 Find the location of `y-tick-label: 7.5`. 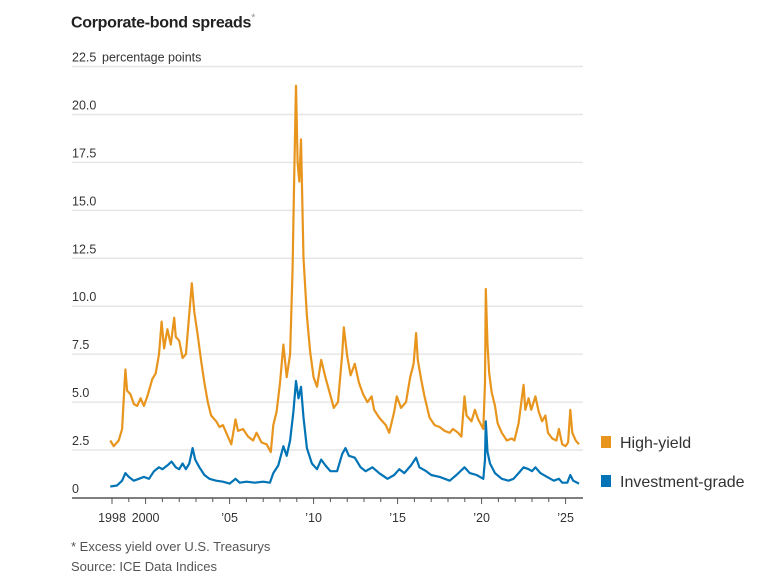

y-tick-label: 7.5 is located at coordinates (80, 345).